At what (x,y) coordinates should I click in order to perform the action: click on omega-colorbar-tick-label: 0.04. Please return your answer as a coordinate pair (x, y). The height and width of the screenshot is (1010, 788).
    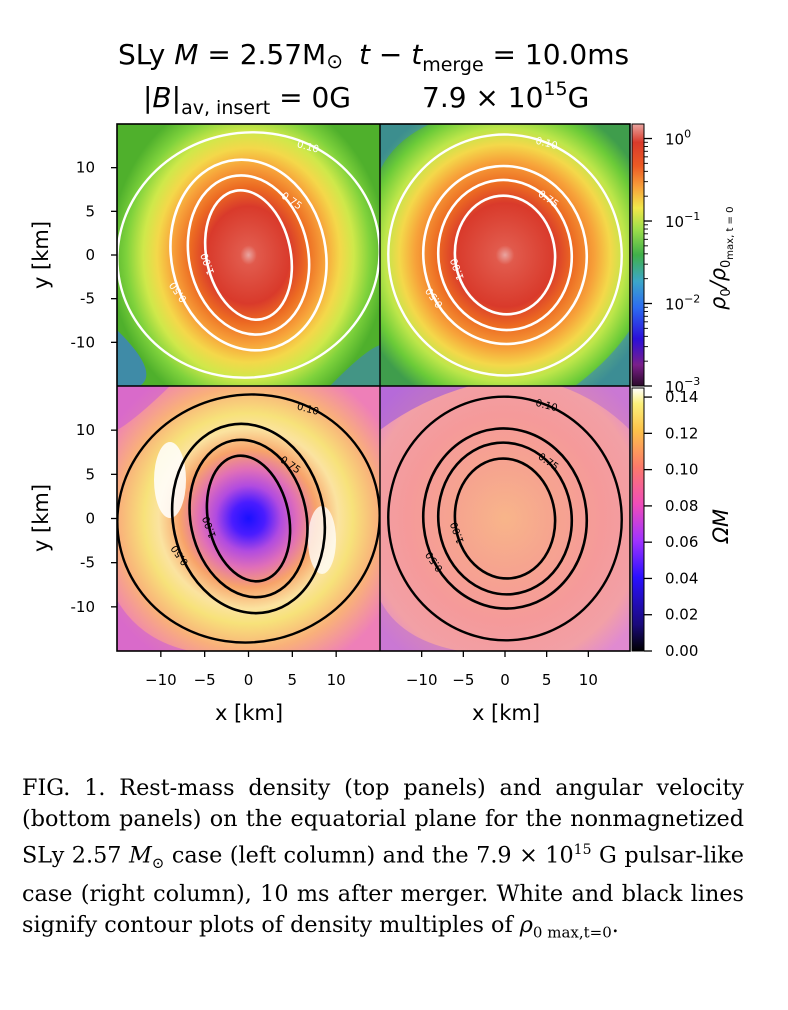
    Looking at the image, I should click on (681, 578).